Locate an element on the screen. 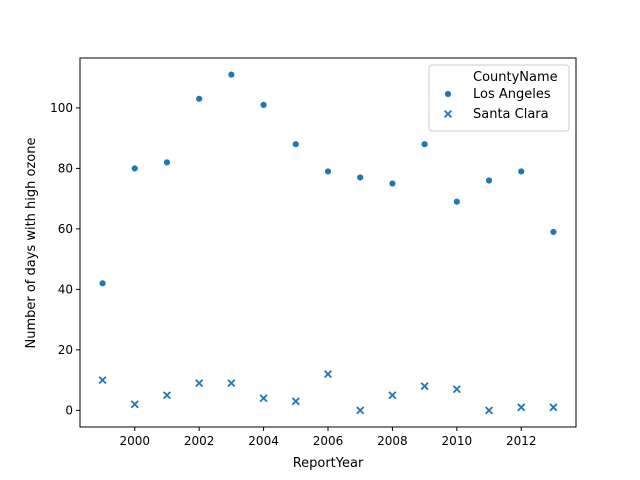  y-tick-label: 0 is located at coordinates (69, 410).